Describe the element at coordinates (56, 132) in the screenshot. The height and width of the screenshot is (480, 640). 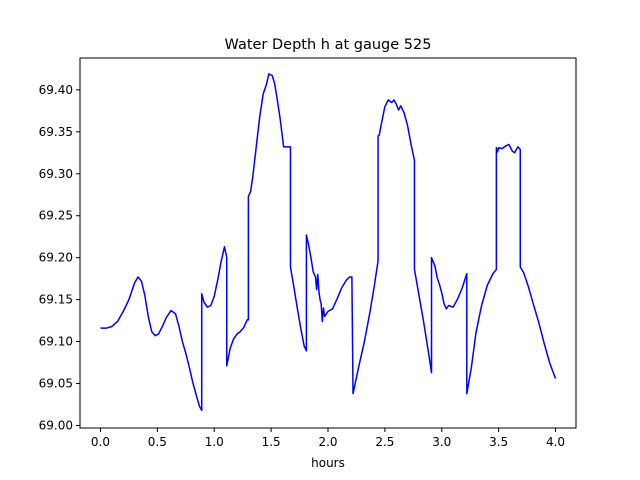
I see `y-tick-label: 69.35` at that location.